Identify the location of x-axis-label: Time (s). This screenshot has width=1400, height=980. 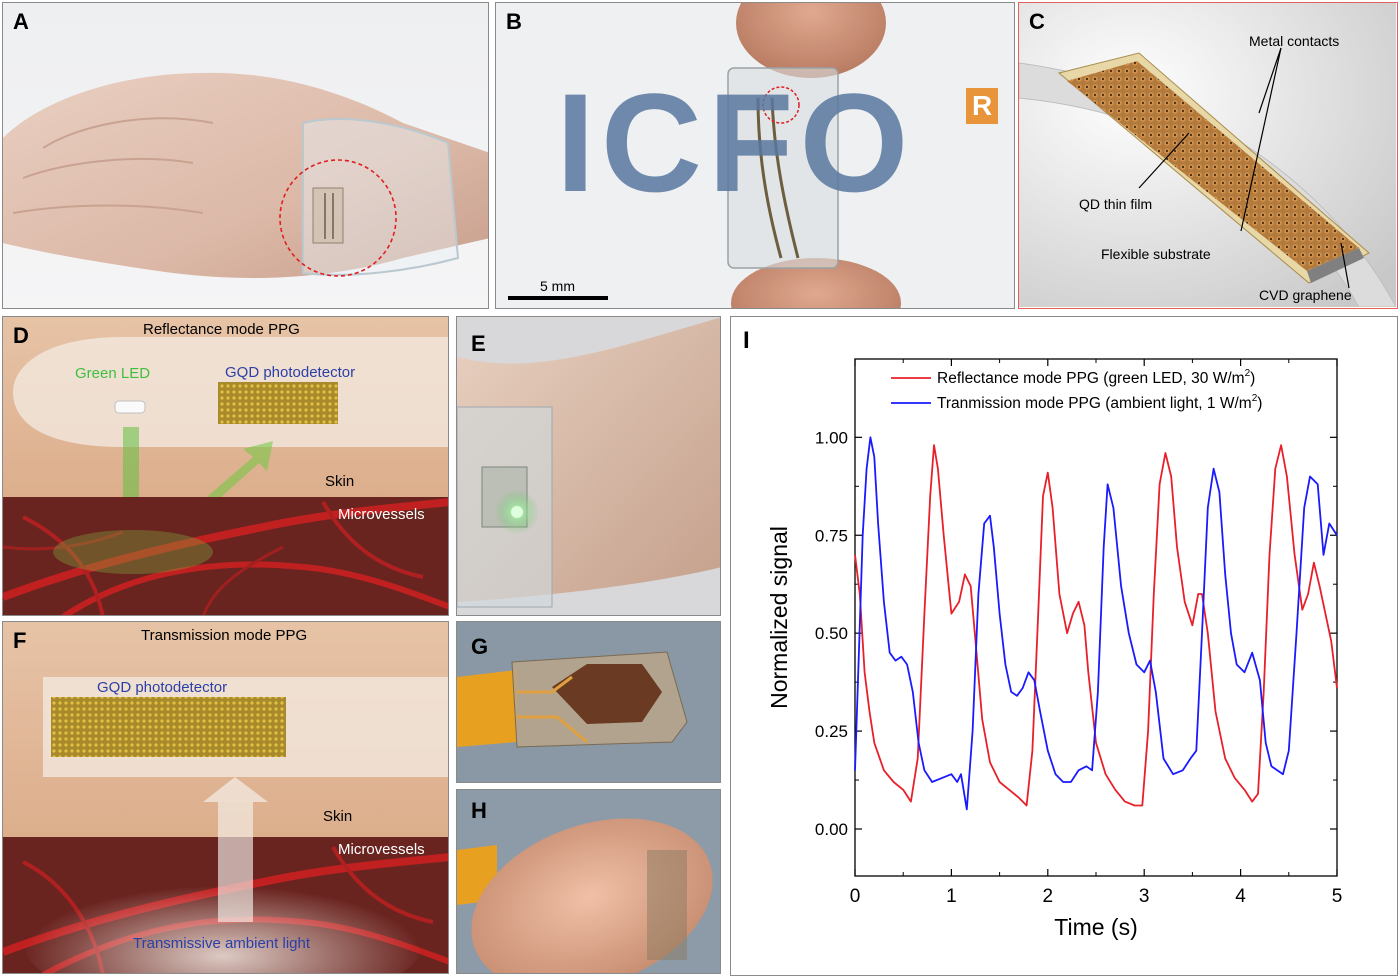
(1095, 927).